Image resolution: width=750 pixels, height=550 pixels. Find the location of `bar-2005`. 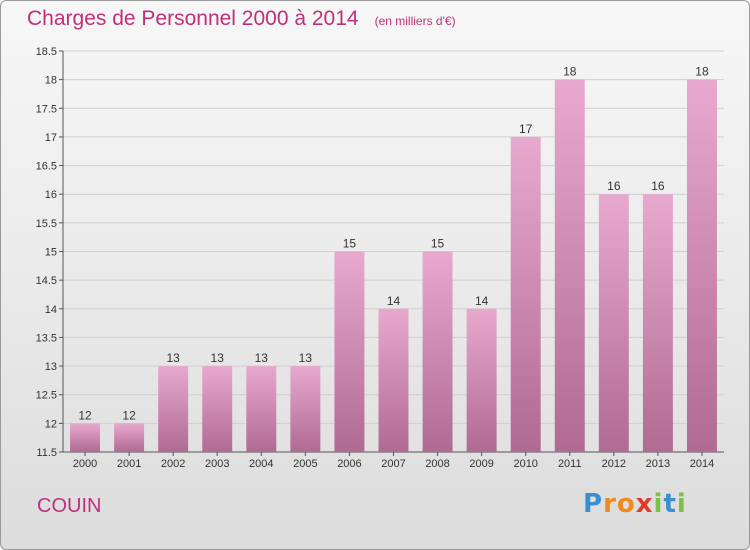

bar-2005 is located at coordinates (305, 409).